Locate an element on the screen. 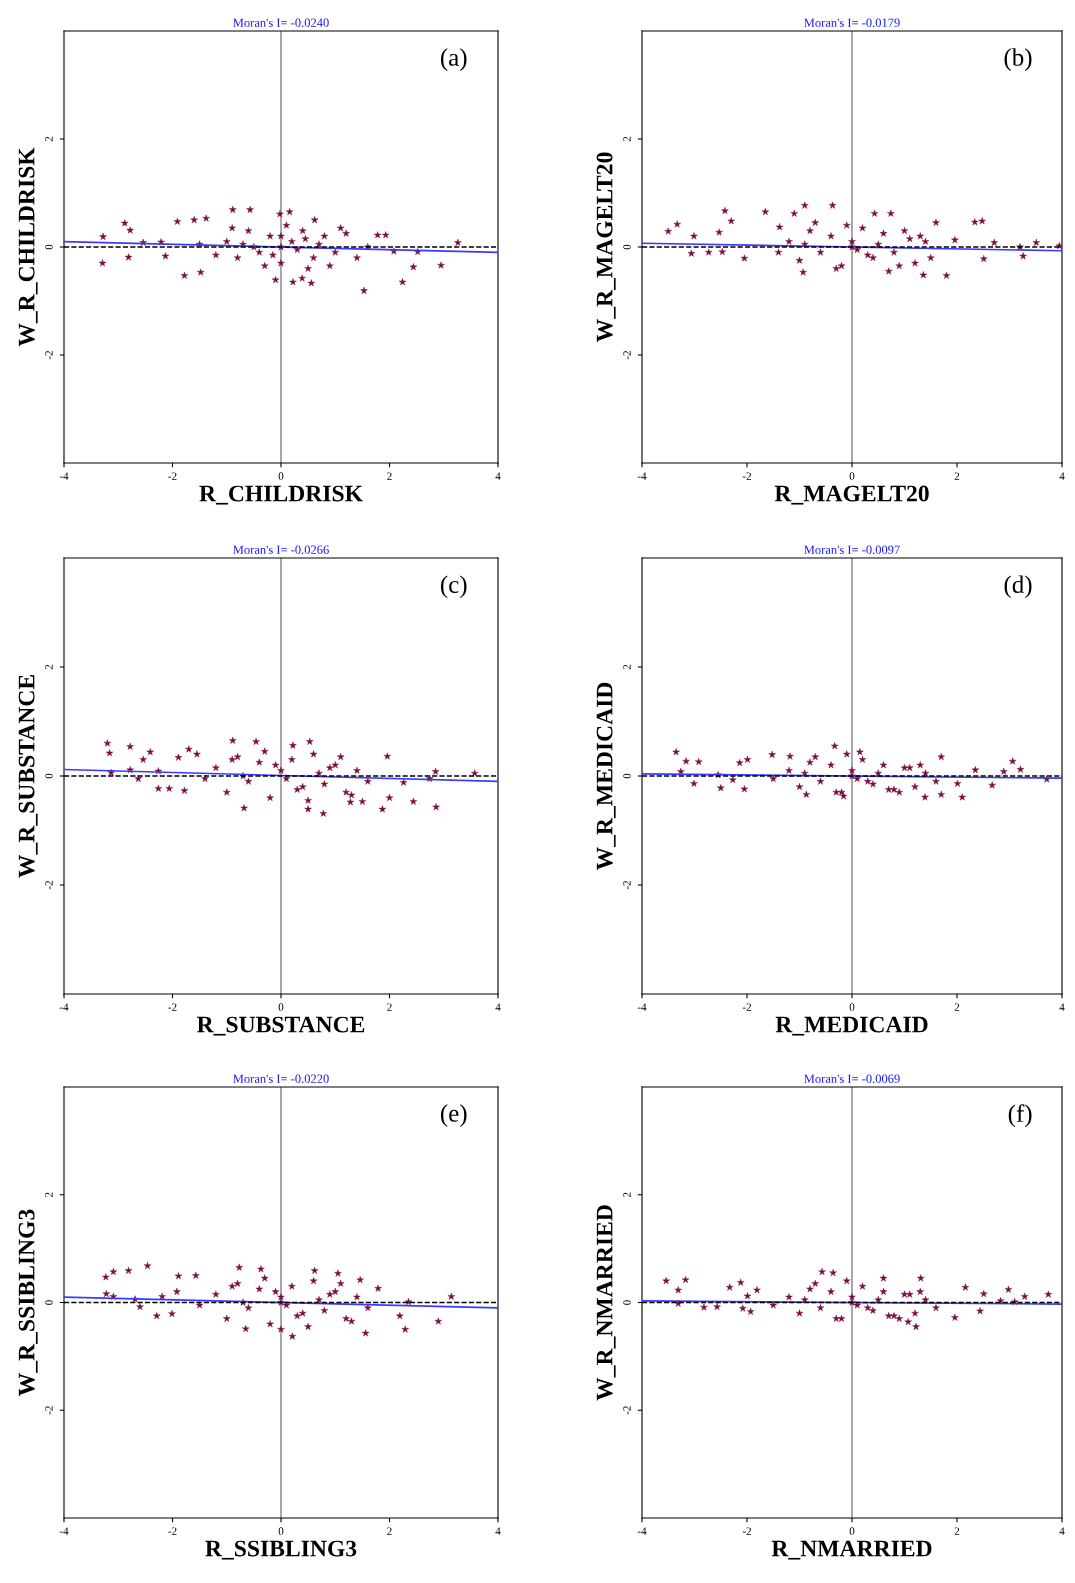  y-axis-title: W_R_NMARRIED is located at coordinates (606, 1303).